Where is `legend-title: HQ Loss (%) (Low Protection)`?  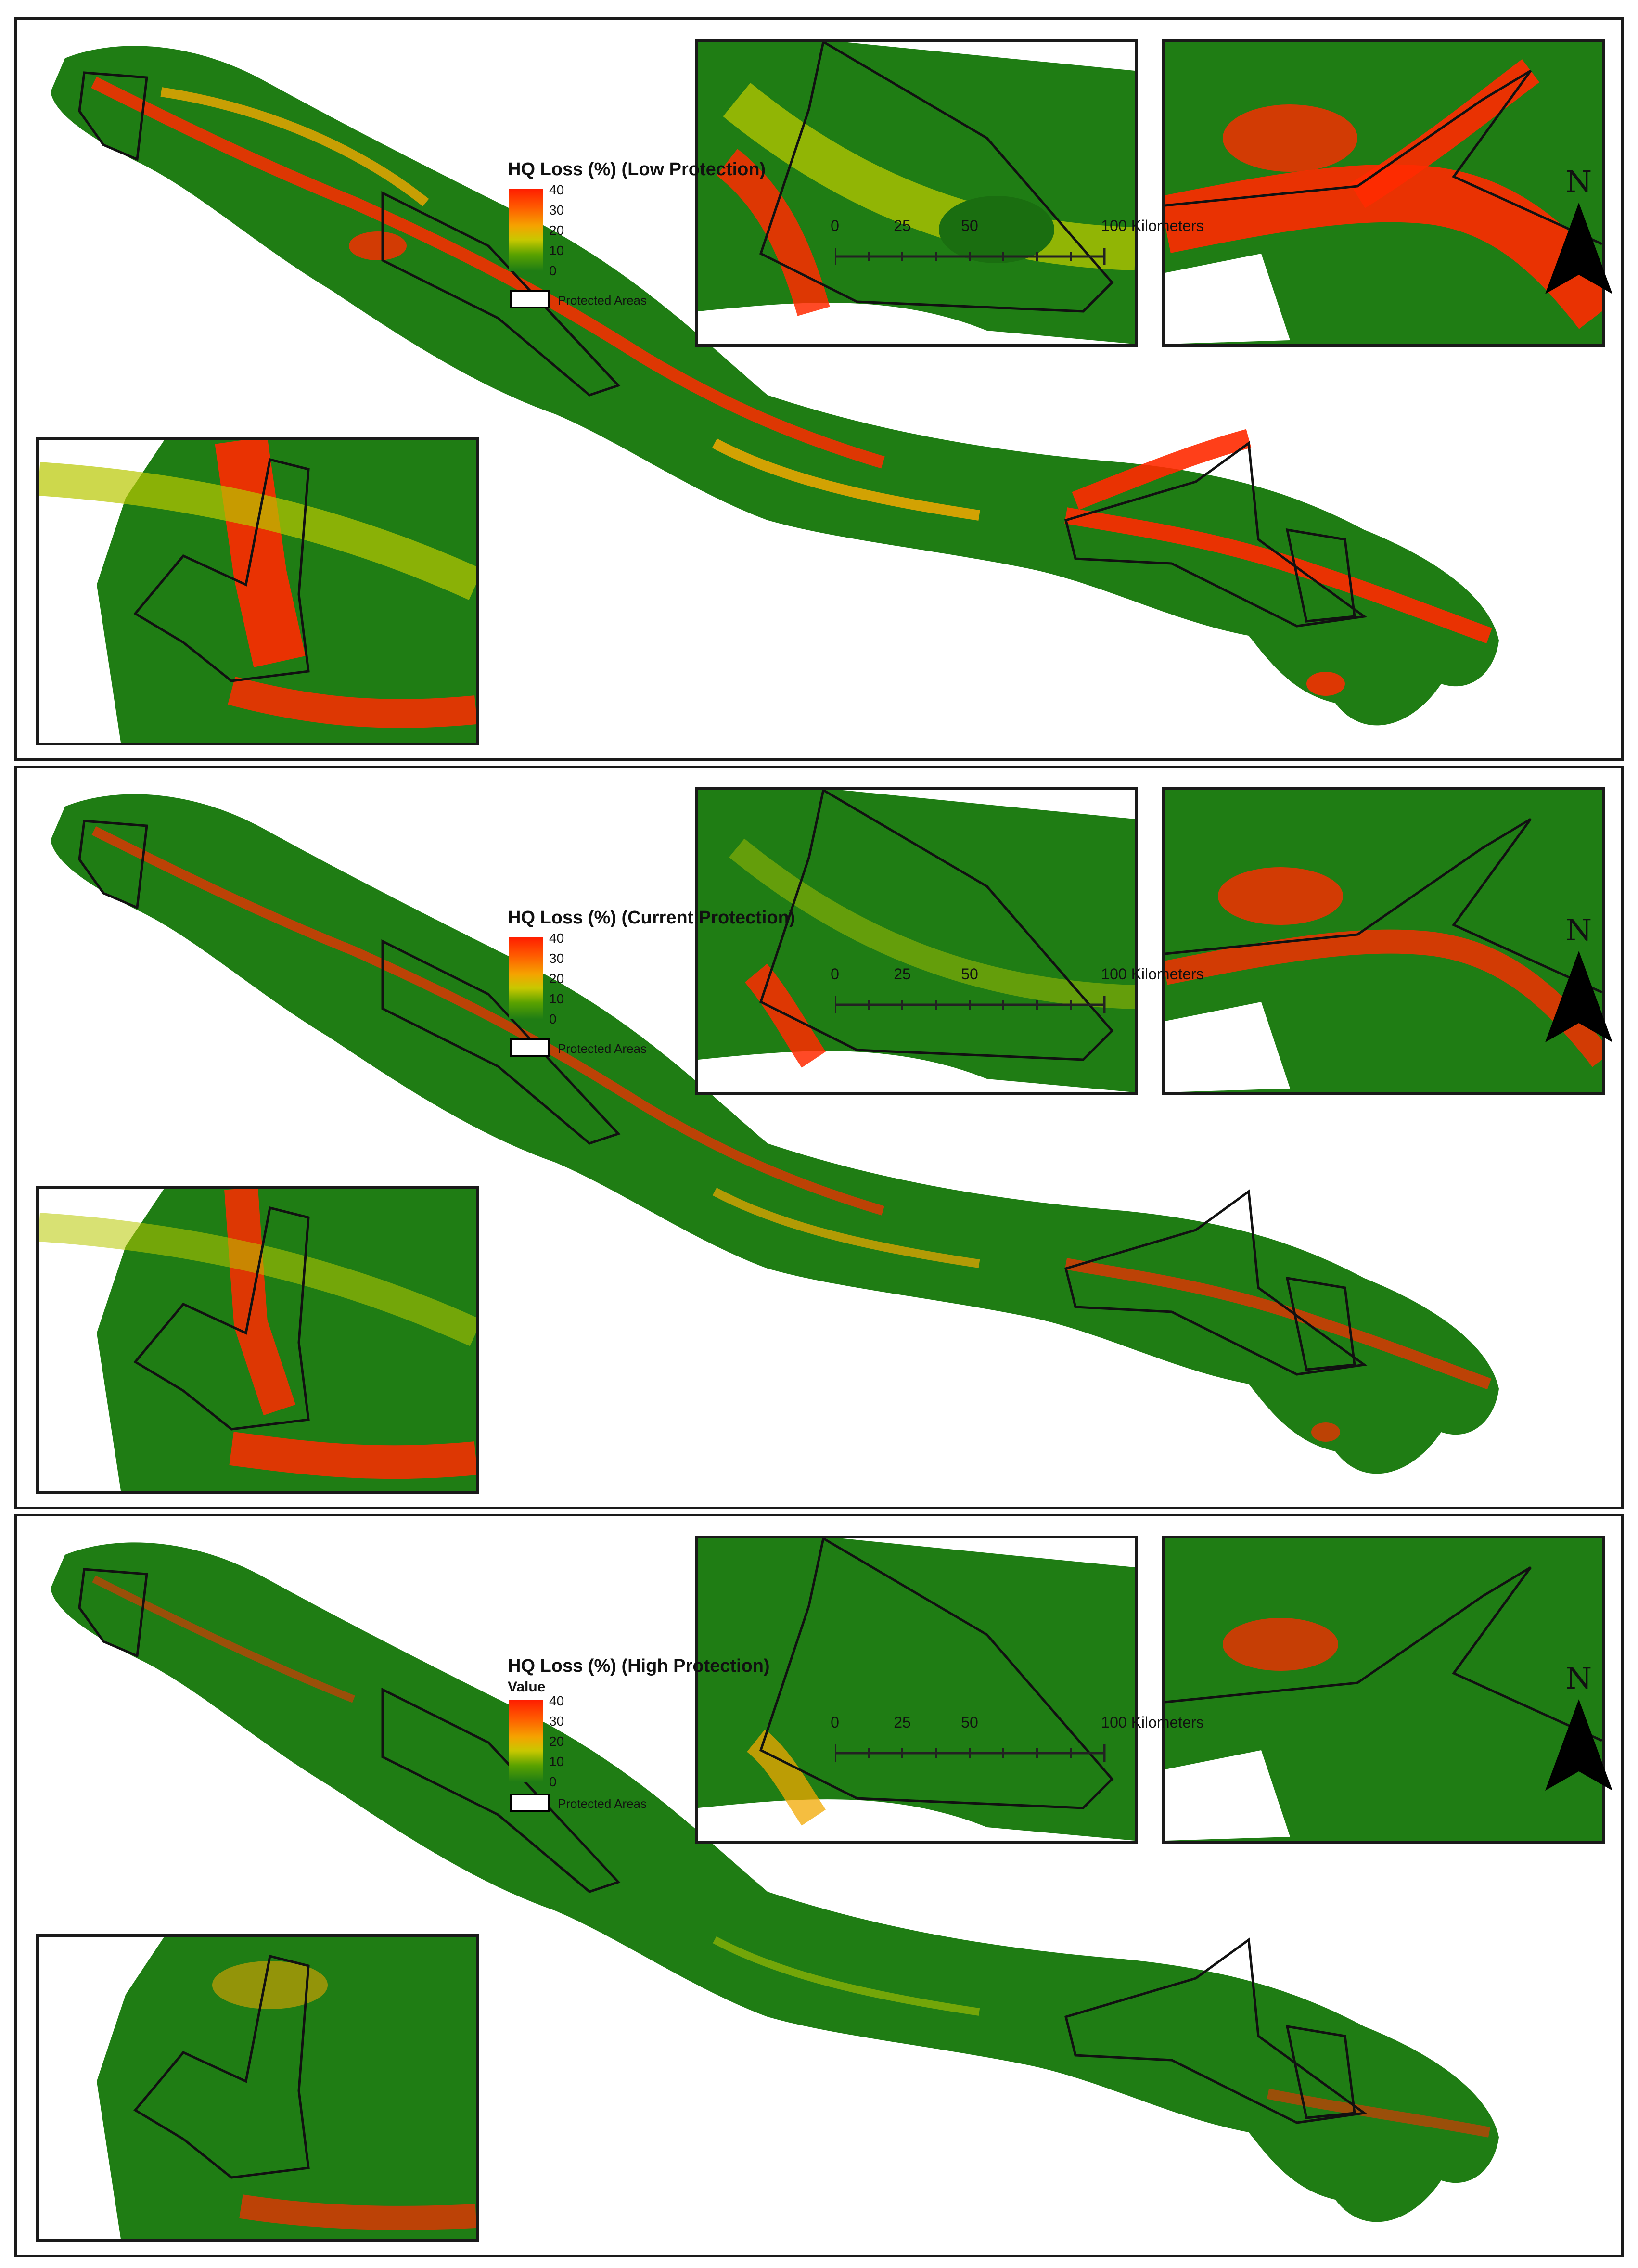
legend-title: HQ Loss (%) (Low Protection) is located at coordinates (637, 169).